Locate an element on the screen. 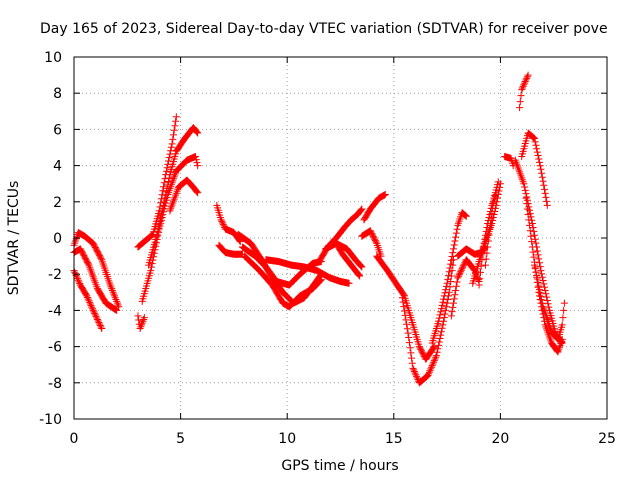 Image resolution: width=640 pixels, height=480 pixels. x-axis-label: GPS time / hours is located at coordinates (339, 466).